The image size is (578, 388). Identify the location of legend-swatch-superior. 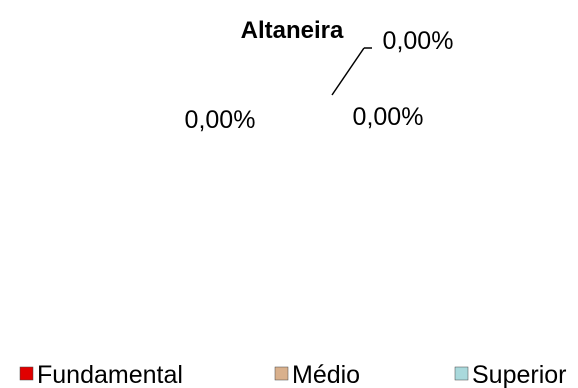
(461, 373).